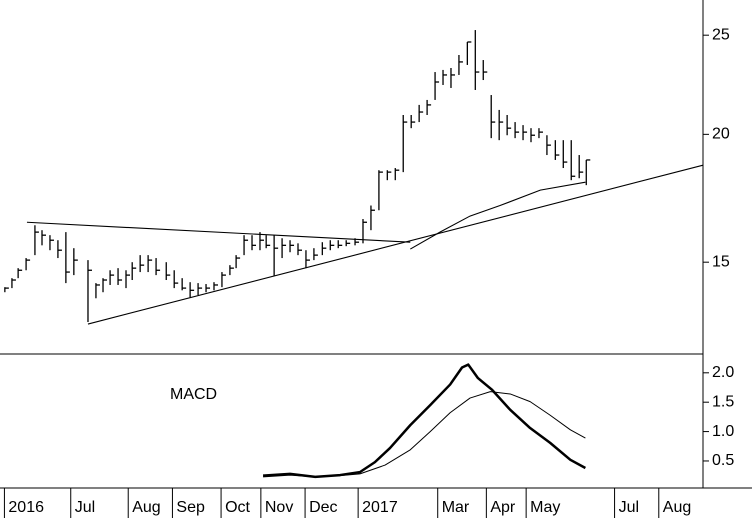 The height and width of the screenshot is (518, 752). Describe the element at coordinates (456, 507) in the screenshot. I see `x-tick-label: Mar` at that location.